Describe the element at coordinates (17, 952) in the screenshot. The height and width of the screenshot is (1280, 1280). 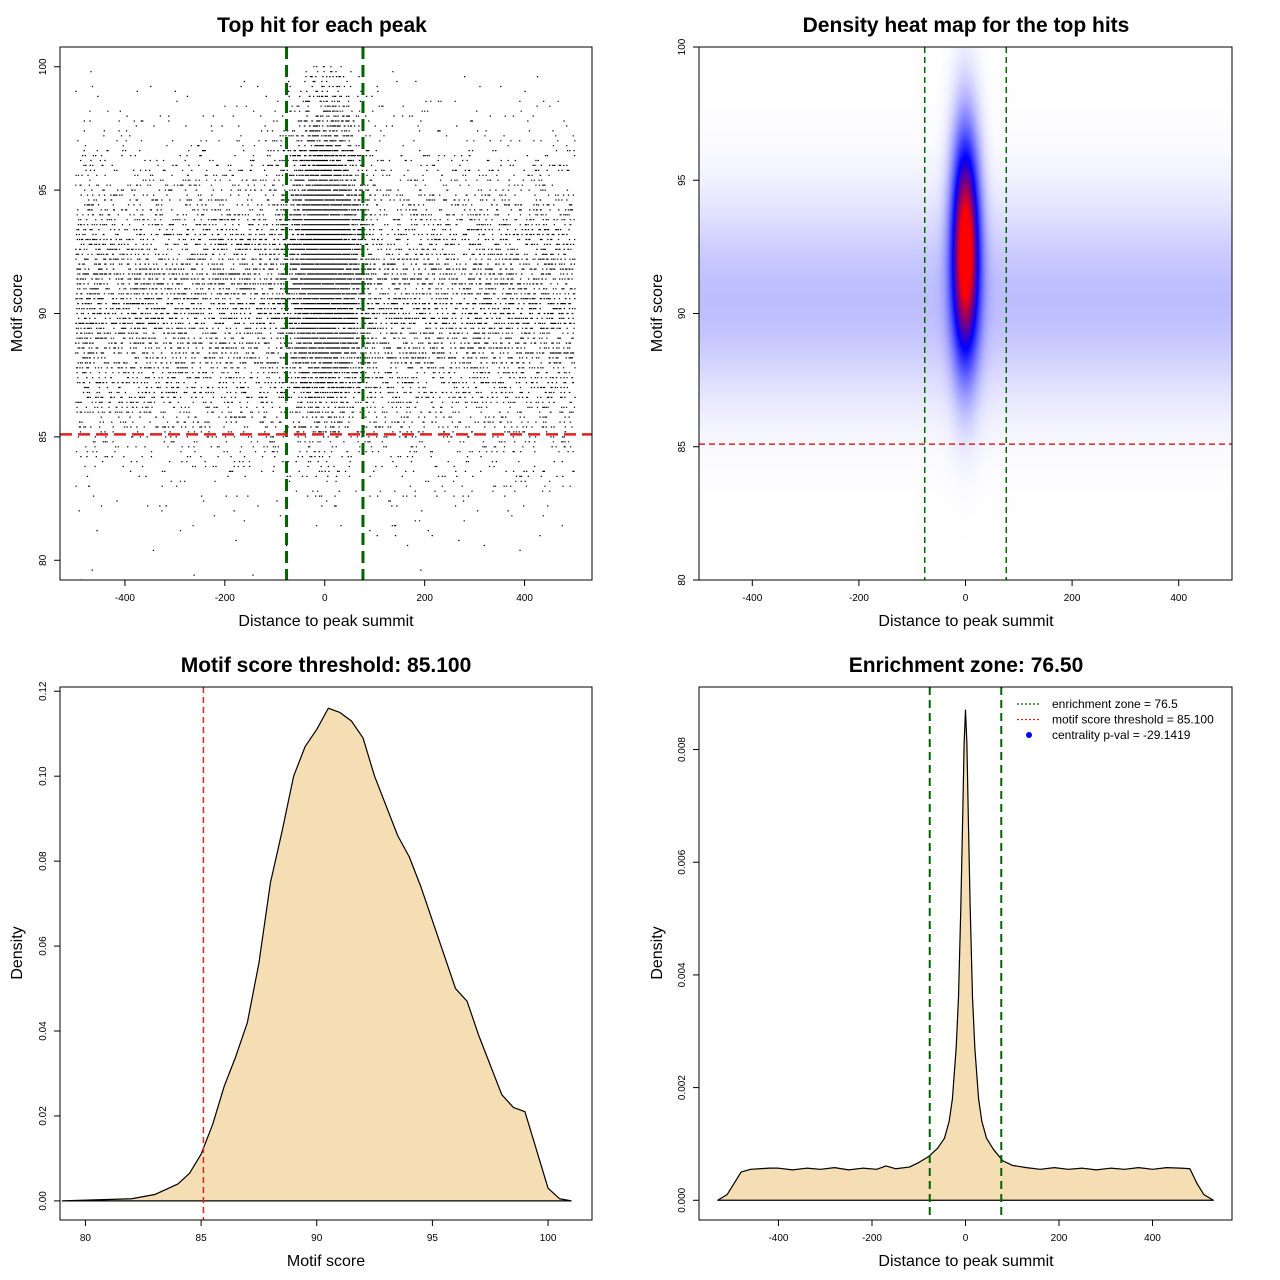
I see `panel-3-ylabel: Density` at that location.